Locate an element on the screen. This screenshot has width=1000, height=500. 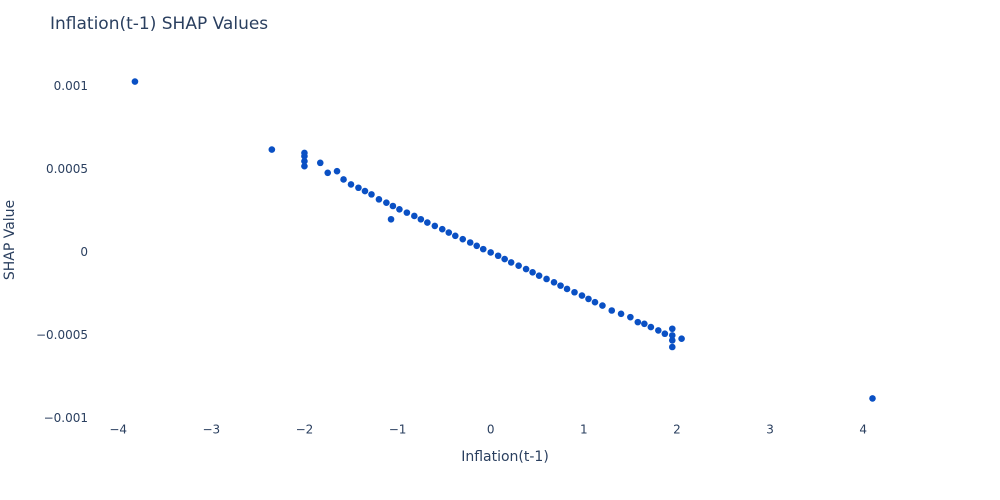
x-tick-label: −1 is located at coordinates (398, 430).